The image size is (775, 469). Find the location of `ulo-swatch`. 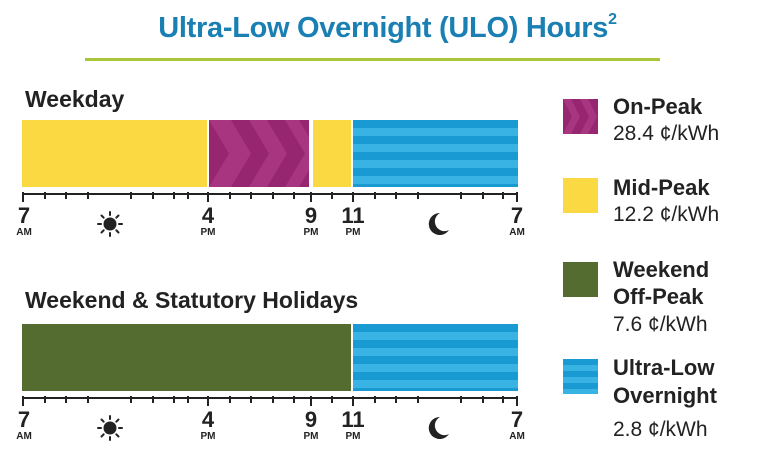

ulo-swatch is located at coordinates (580, 376).